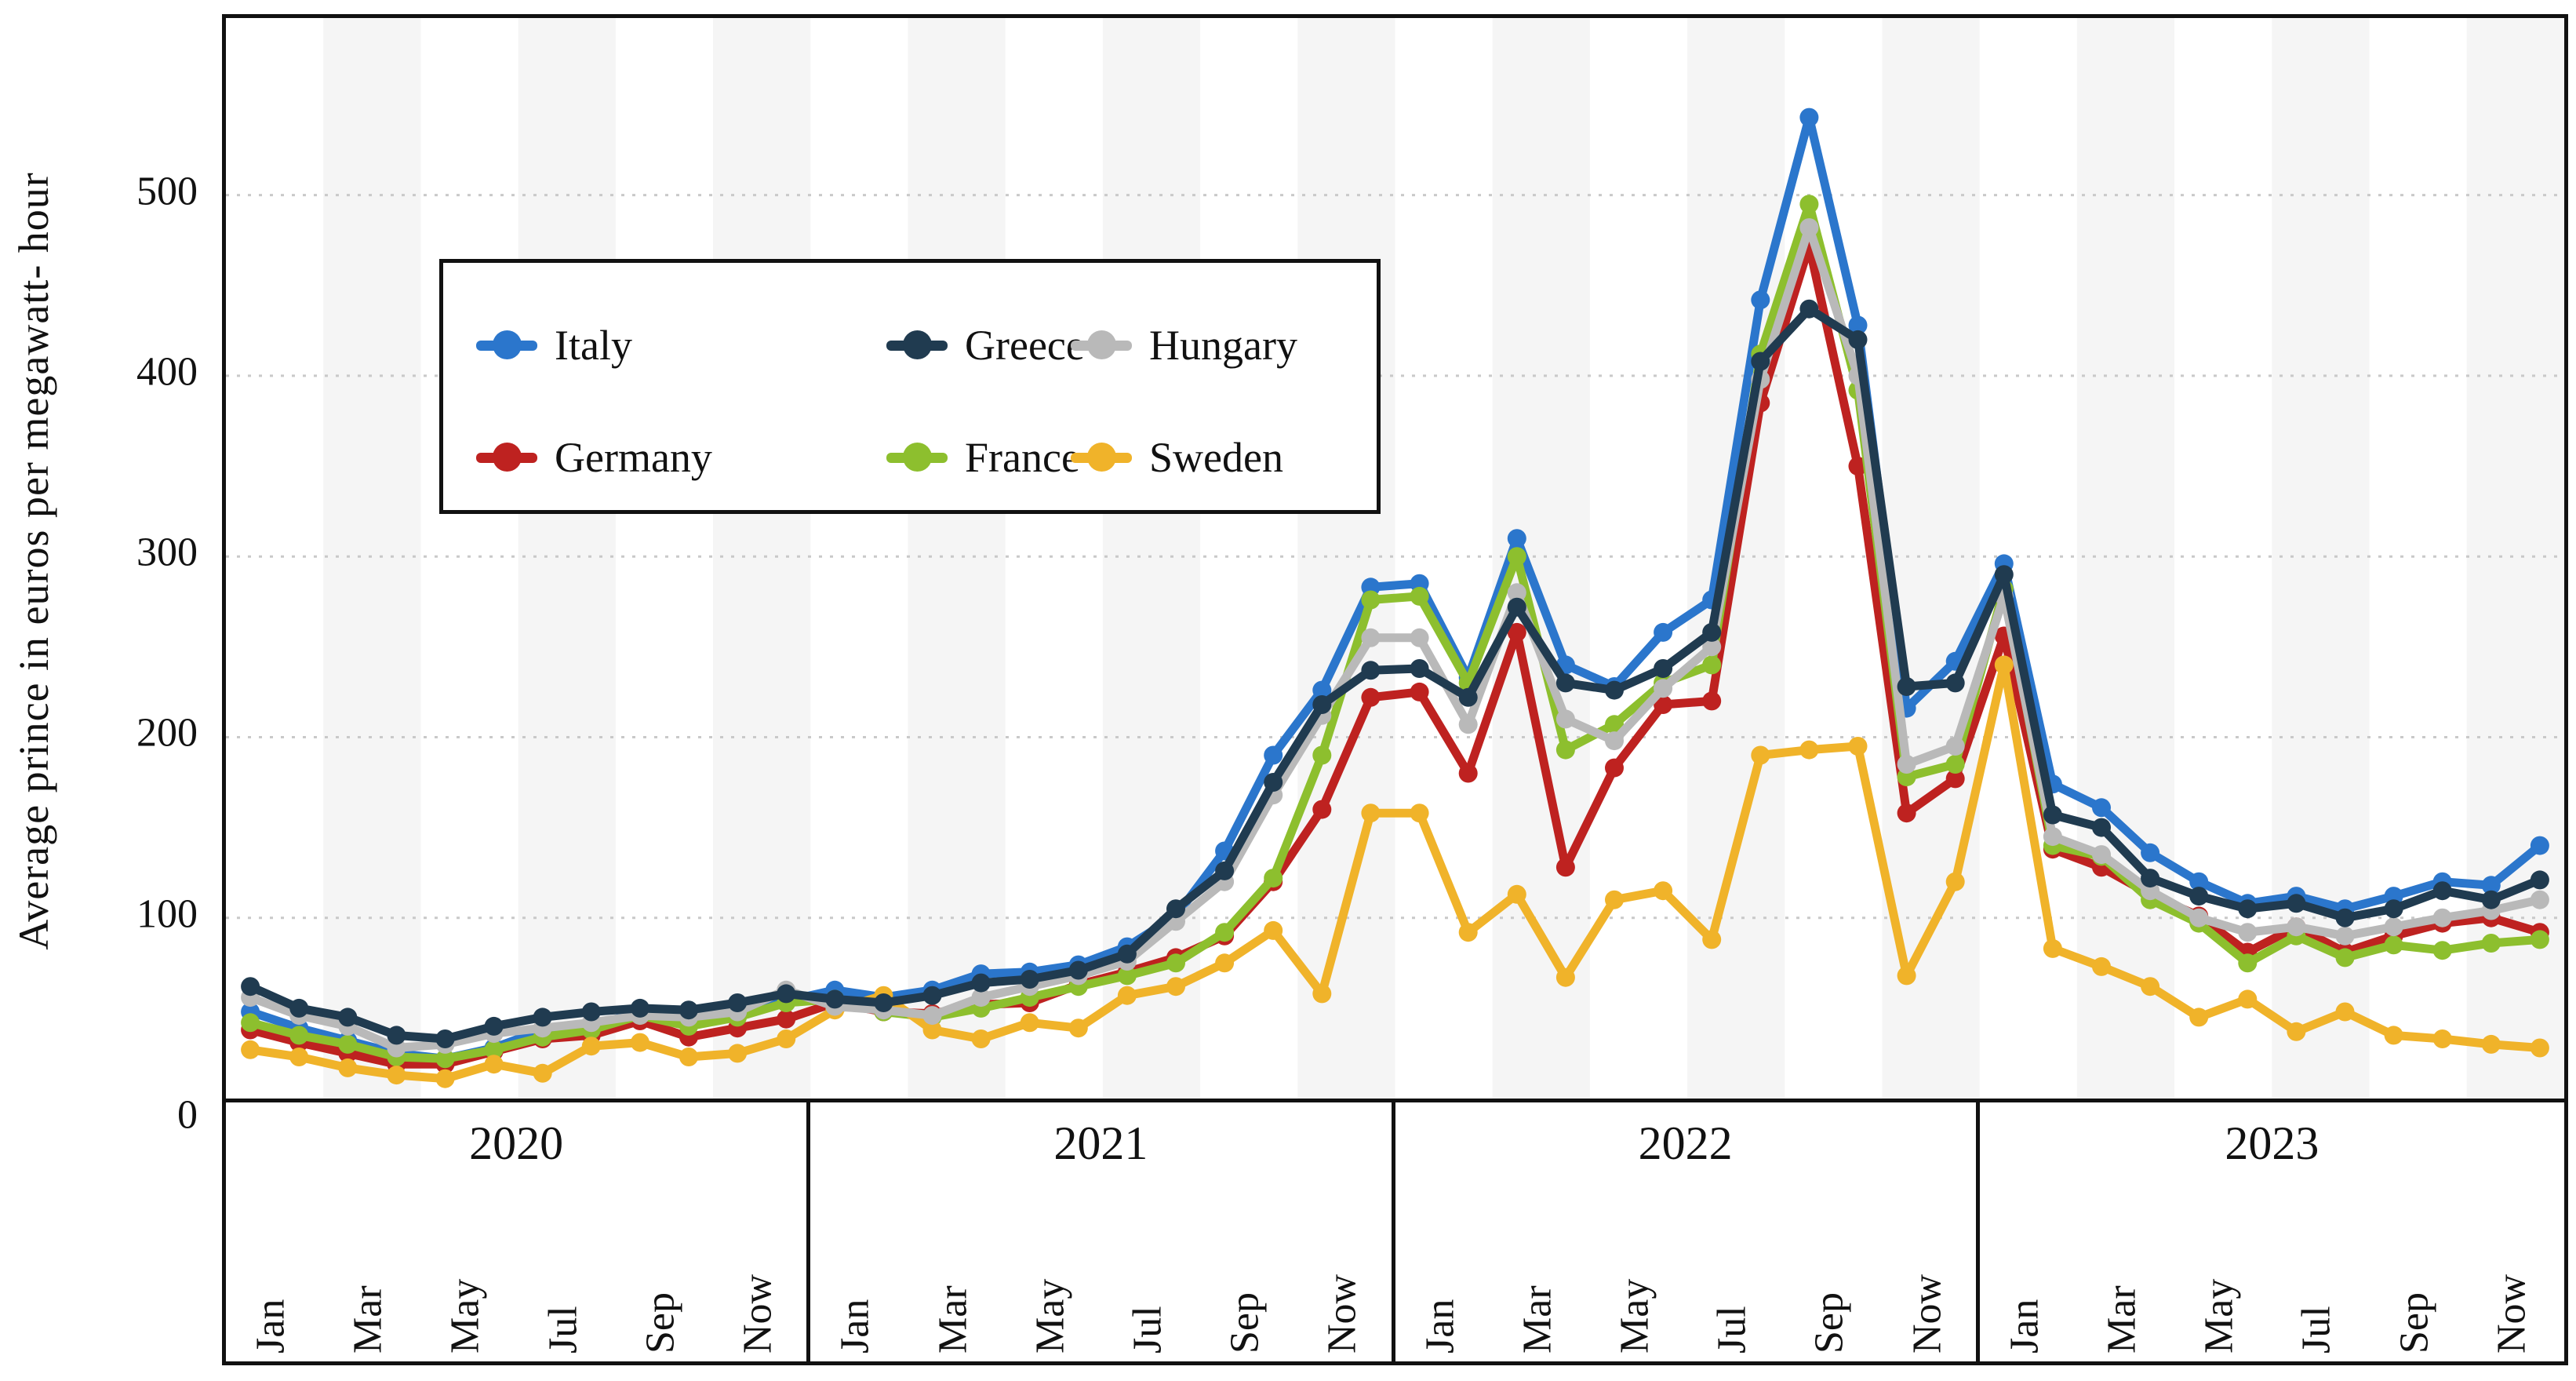  Describe the element at coordinates (2272, 1143) in the screenshot. I see `year-label: 2023` at that location.